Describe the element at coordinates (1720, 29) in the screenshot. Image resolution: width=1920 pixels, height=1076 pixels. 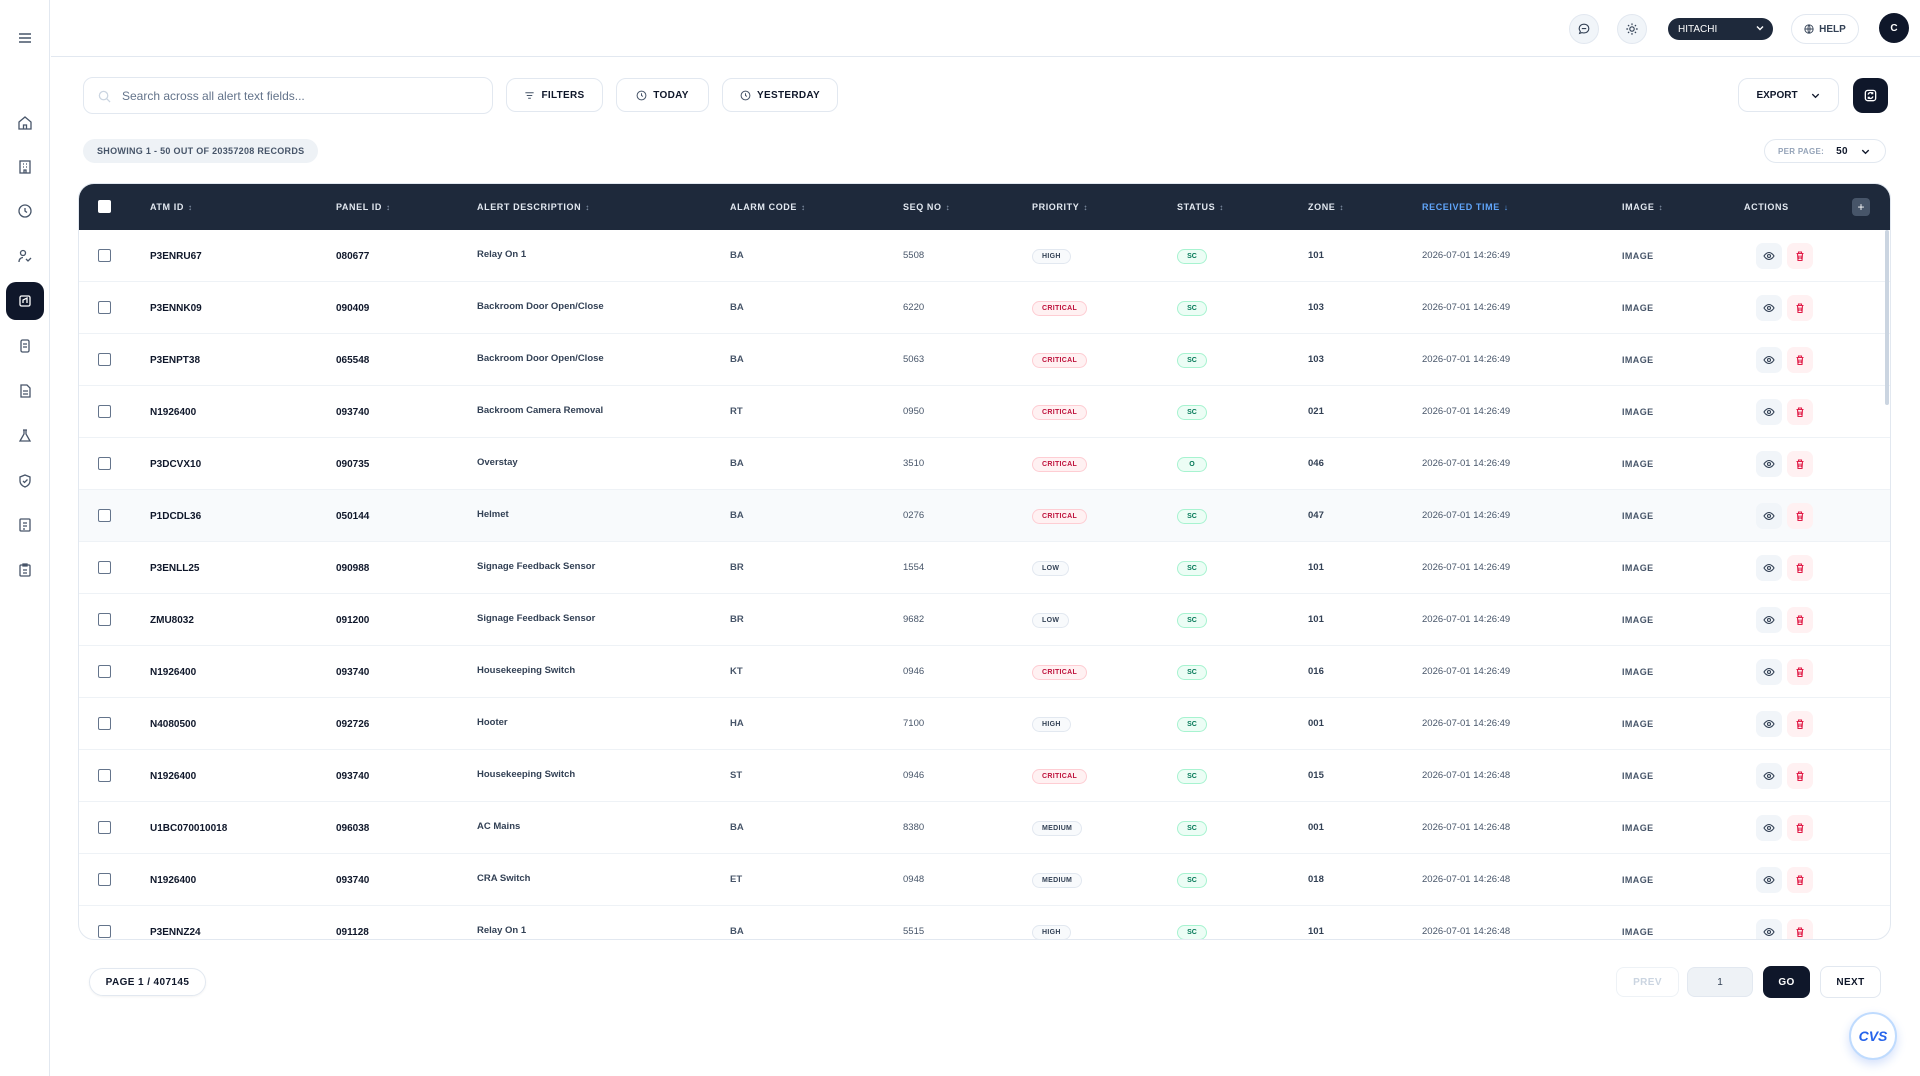
I see `brand-select: HITACHI` at that location.